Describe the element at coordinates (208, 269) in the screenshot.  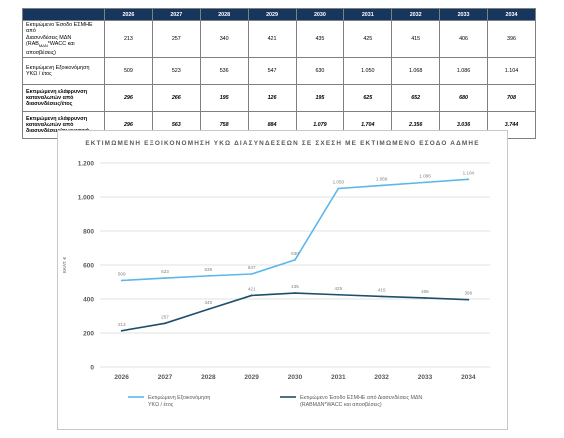
I see `data-label: 536` at that location.